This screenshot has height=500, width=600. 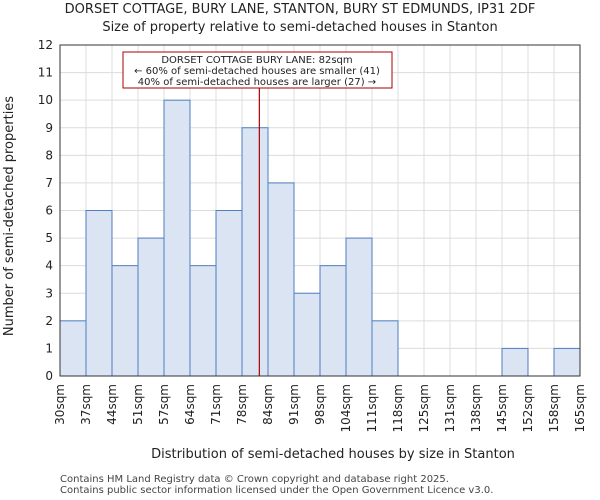 I want to click on y-tick-label: 9, so click(x=49, y=128).